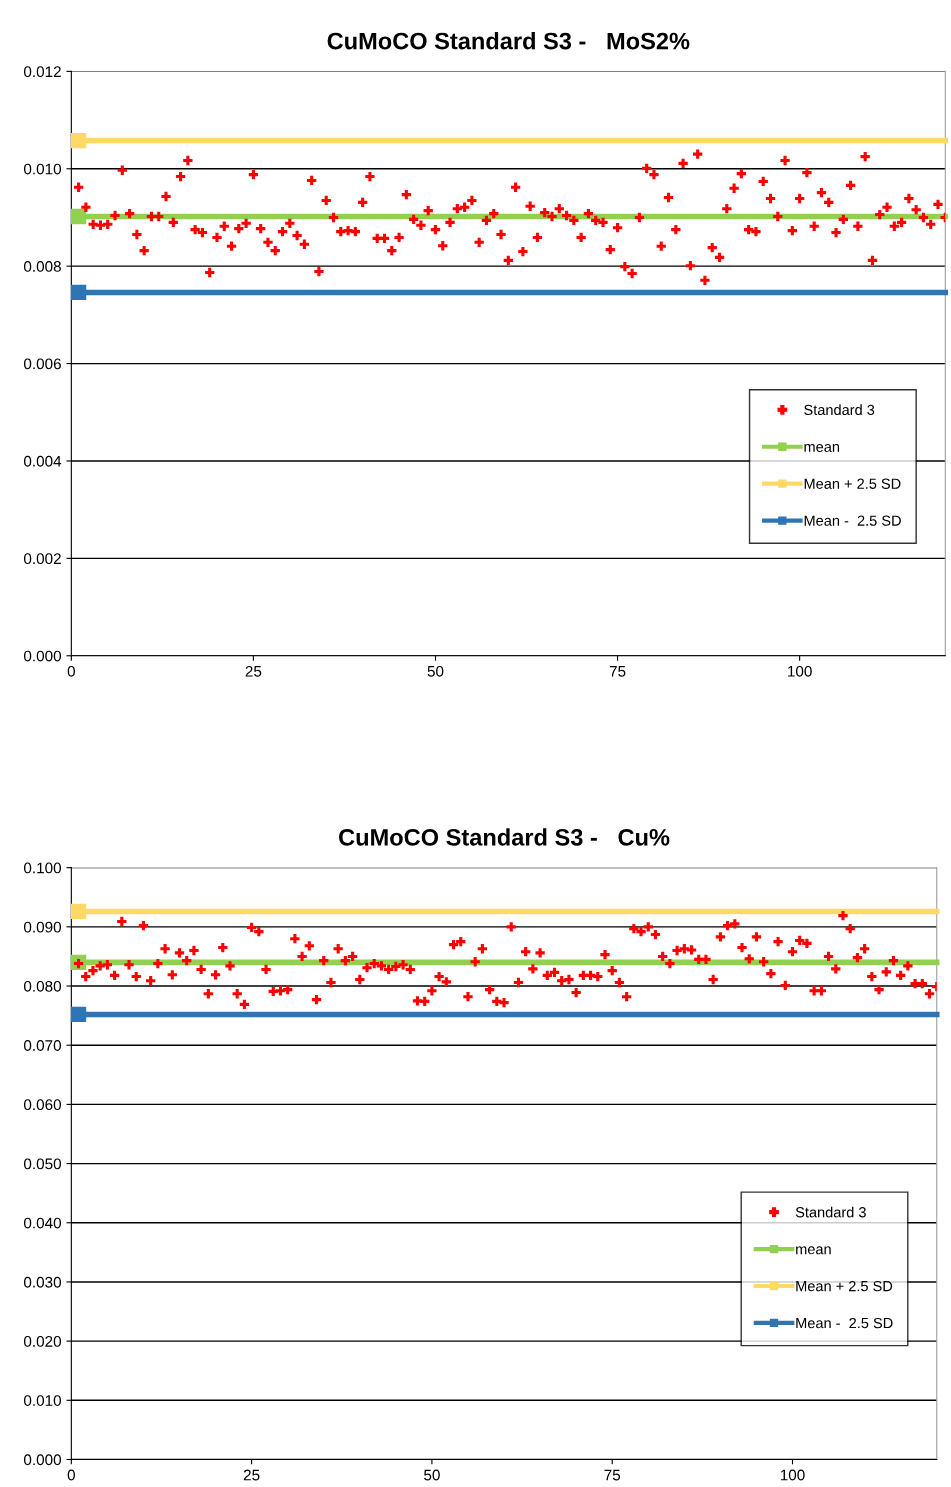 The width and height of the screenshot is (951, 1487). What do you see at coordinates (42, 559) in the screenshot?
I see `y-tick-label: 0.002` at bounding box center [42, 559].